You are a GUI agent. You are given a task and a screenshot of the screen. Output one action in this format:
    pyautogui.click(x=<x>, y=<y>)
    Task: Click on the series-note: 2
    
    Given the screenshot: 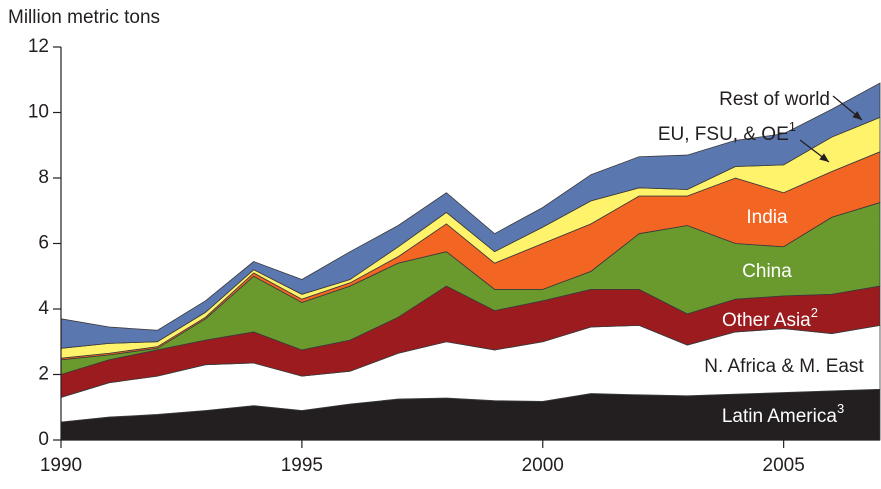 What is the action you would take?
    pyautogui.click(x=814, y=312)
    